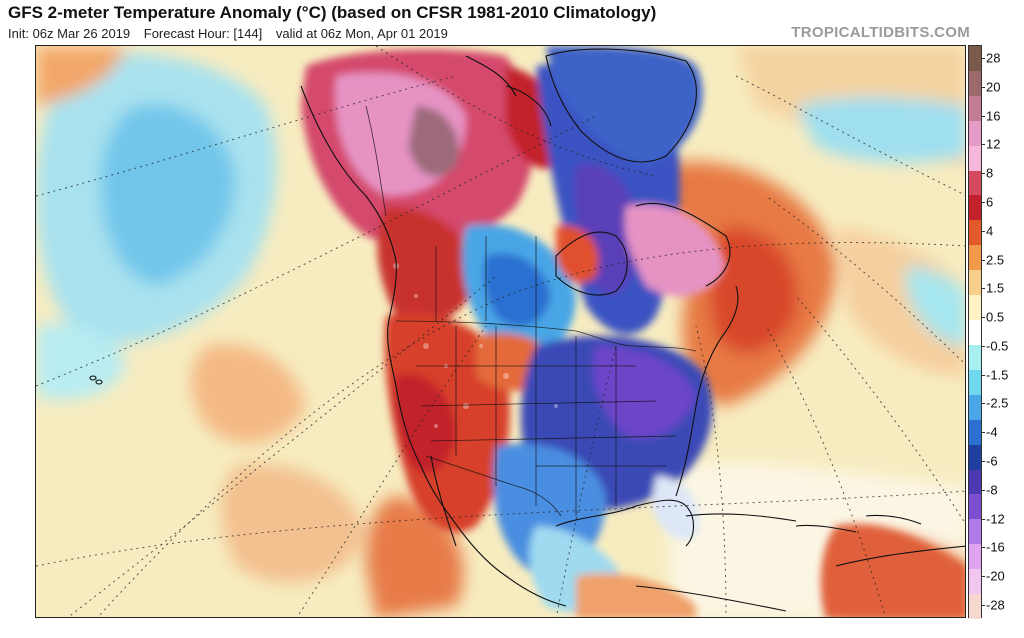 This screenshot has height=638, width=1024. Describe the element at coordinates (992, 432) in the screenshot. I see `colorbar-label: -4` at that location.